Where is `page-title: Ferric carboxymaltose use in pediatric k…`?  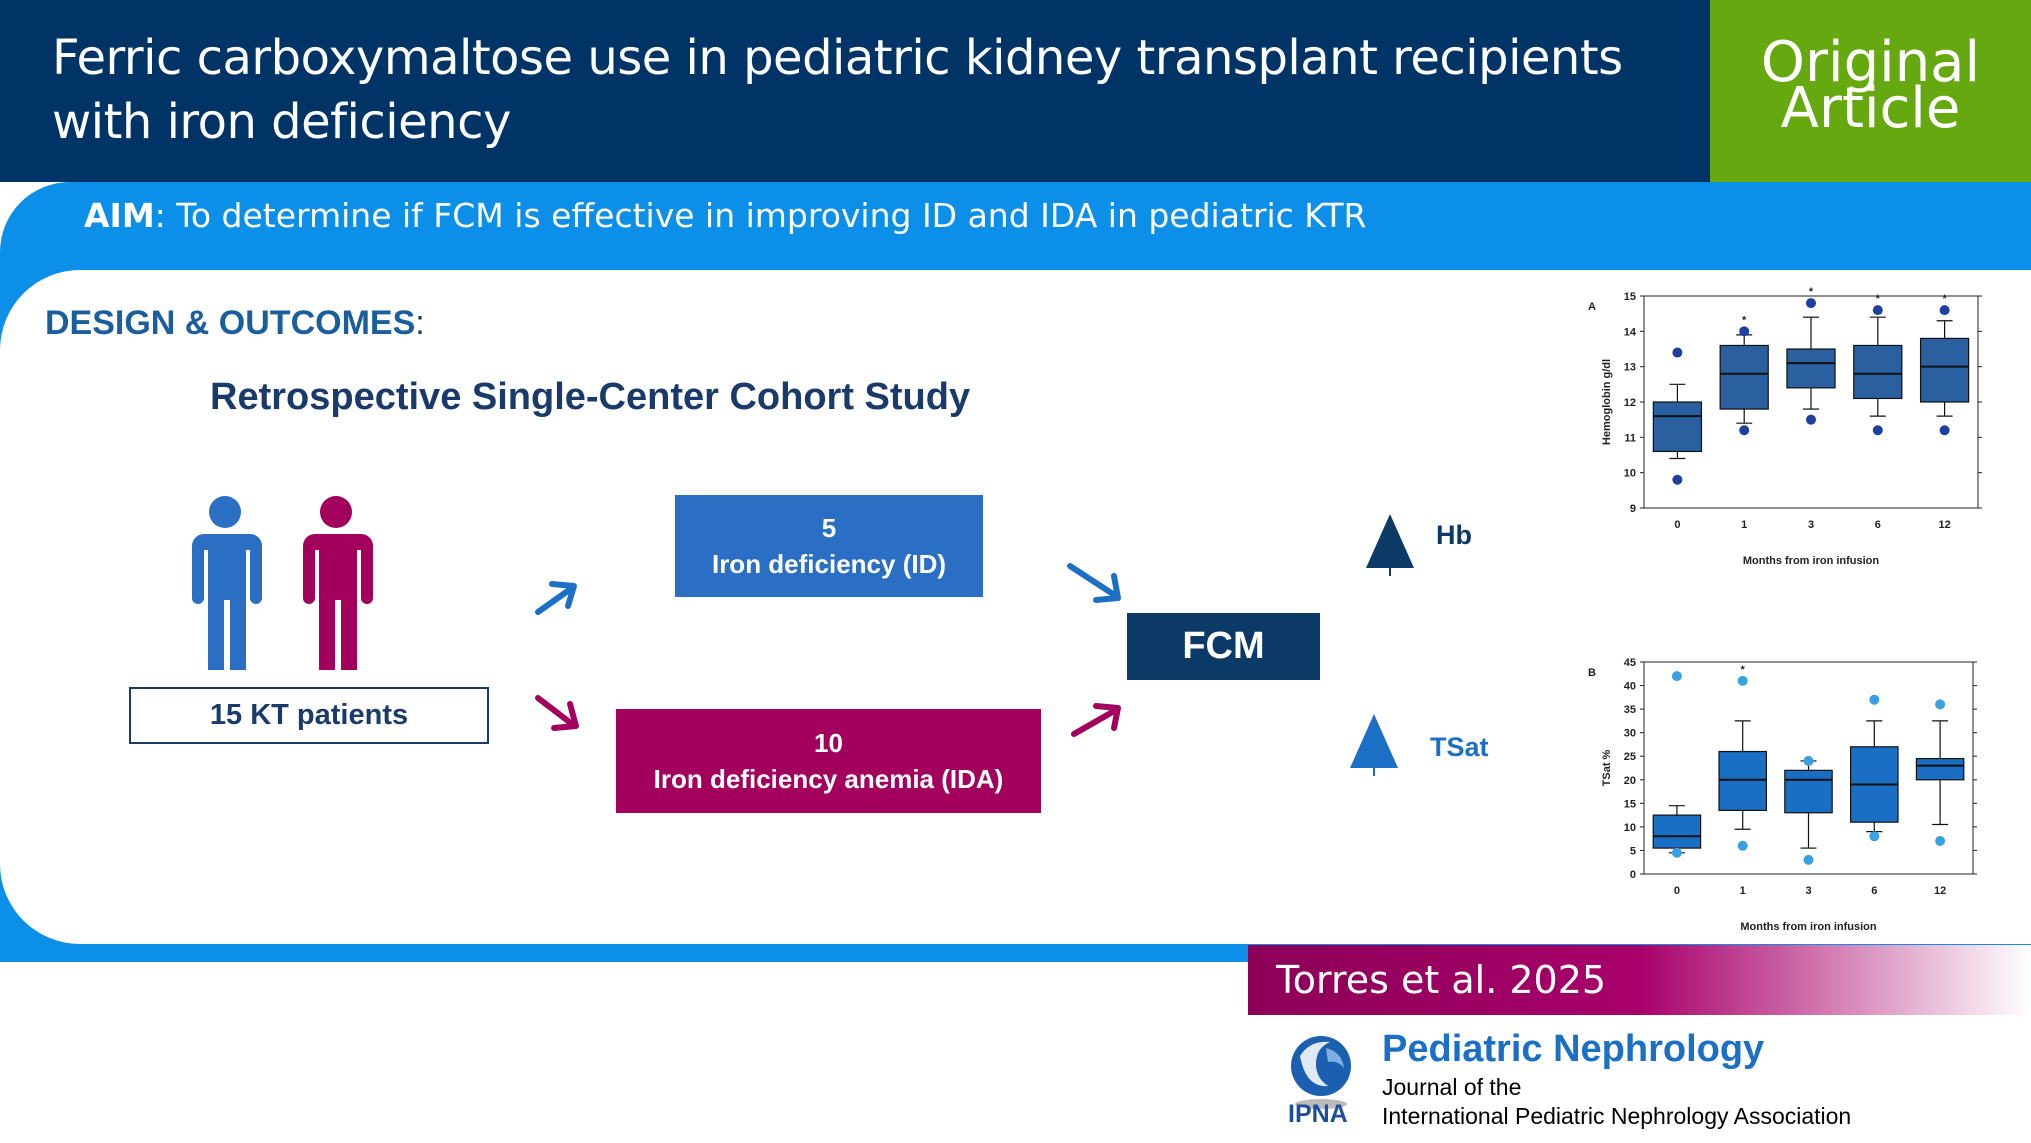 page-title: Ferric carboxymaltose use in pediatric k… is located at coordinates (872, 90).